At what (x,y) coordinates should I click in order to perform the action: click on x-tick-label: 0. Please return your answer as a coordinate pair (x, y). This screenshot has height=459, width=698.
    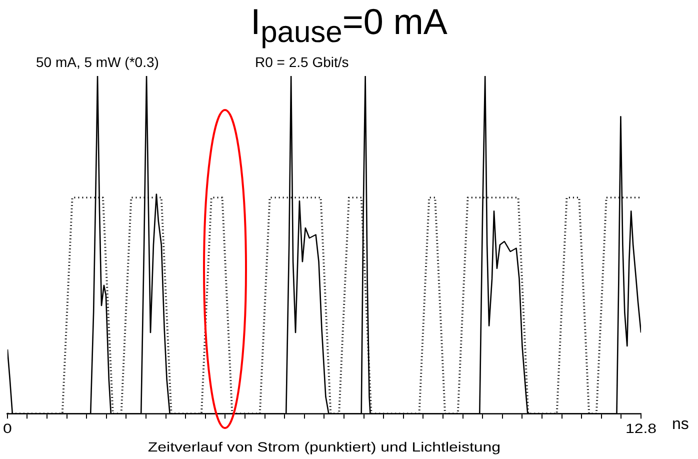
    Looking at the image, I should click on (7, 429).